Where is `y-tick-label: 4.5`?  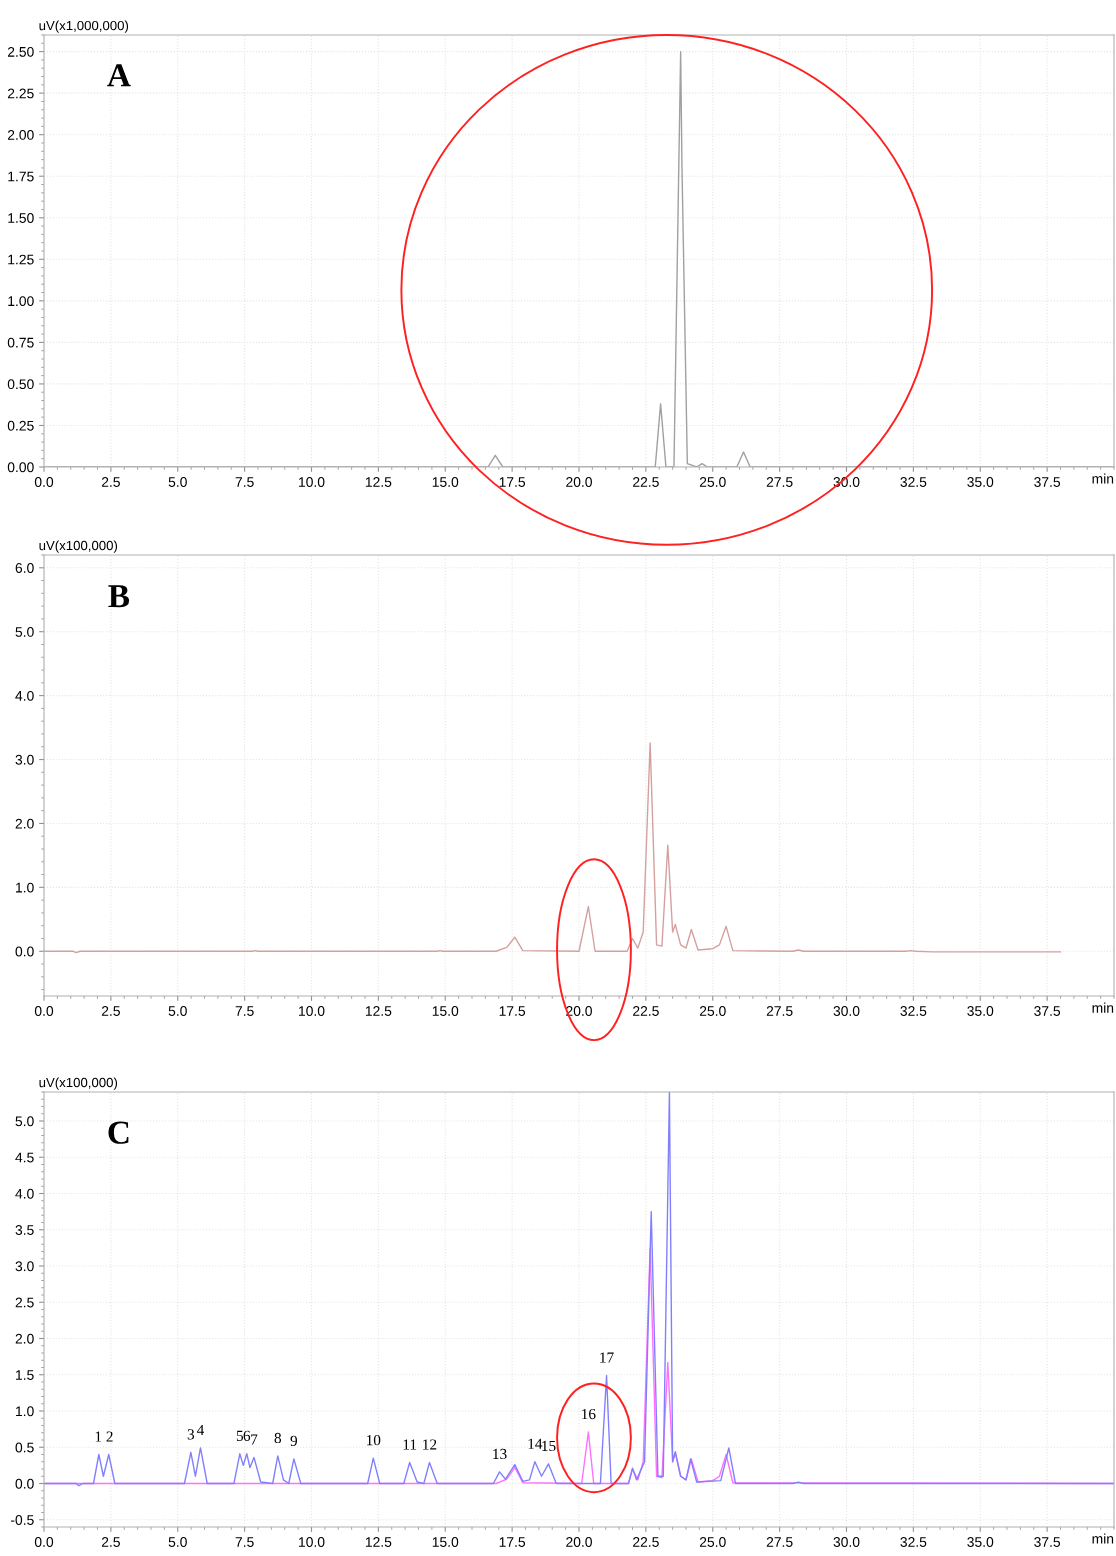
y-tick-label: 4.5 is located at coordinates (24, 1157).